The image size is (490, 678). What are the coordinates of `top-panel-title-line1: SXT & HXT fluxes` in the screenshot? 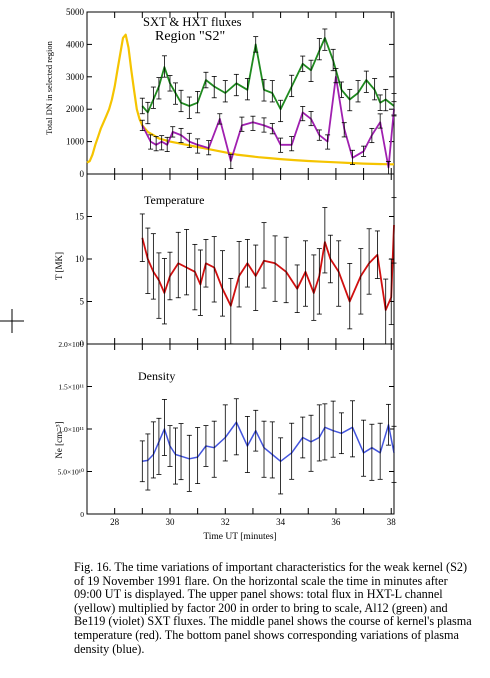 It's located at (192, 22).